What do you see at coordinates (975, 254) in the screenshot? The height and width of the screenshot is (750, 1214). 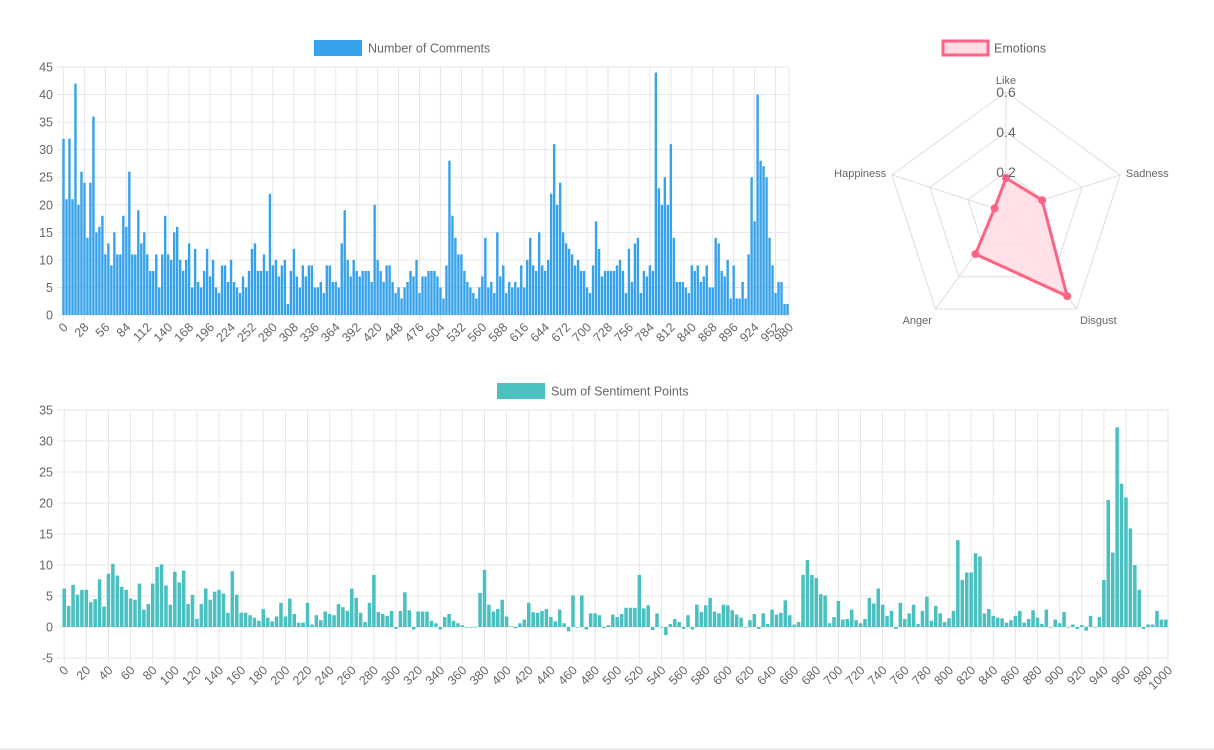 I see `emotions-point` at bounding box center [975, 254].